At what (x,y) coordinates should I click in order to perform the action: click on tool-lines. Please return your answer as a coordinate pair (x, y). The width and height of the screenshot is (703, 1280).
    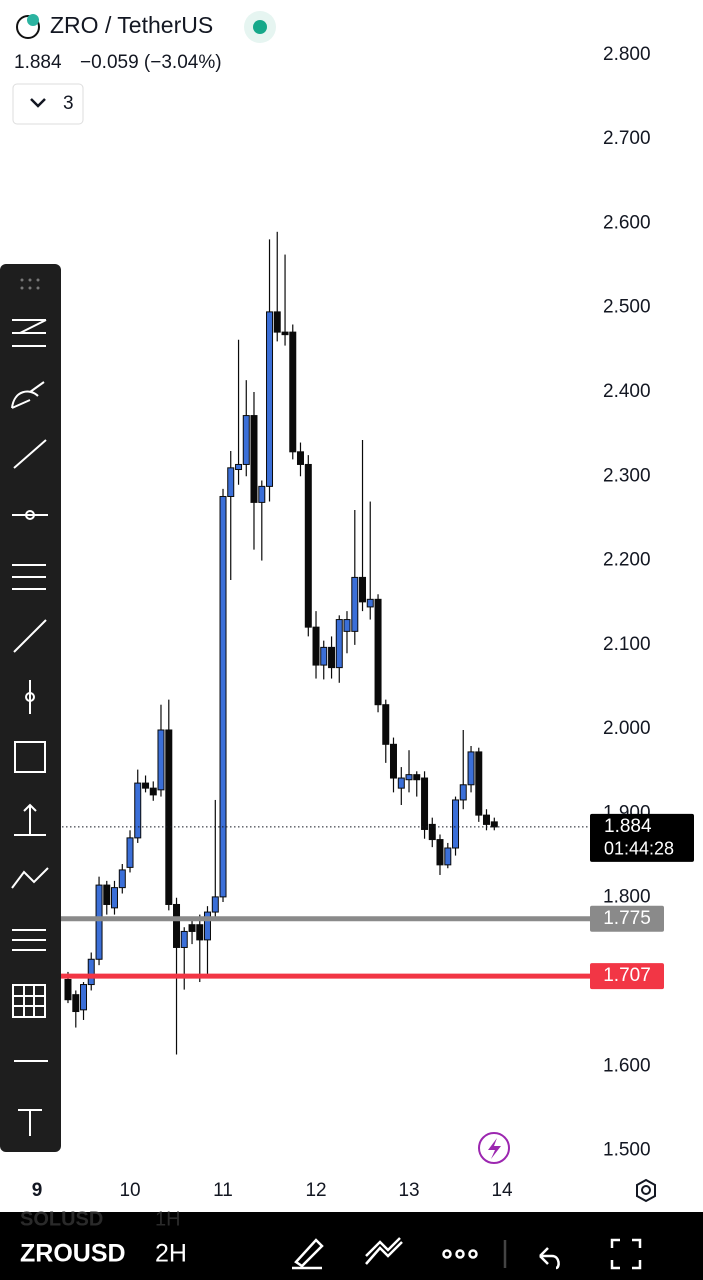
    Looking at the image, I should click on (29, 940).